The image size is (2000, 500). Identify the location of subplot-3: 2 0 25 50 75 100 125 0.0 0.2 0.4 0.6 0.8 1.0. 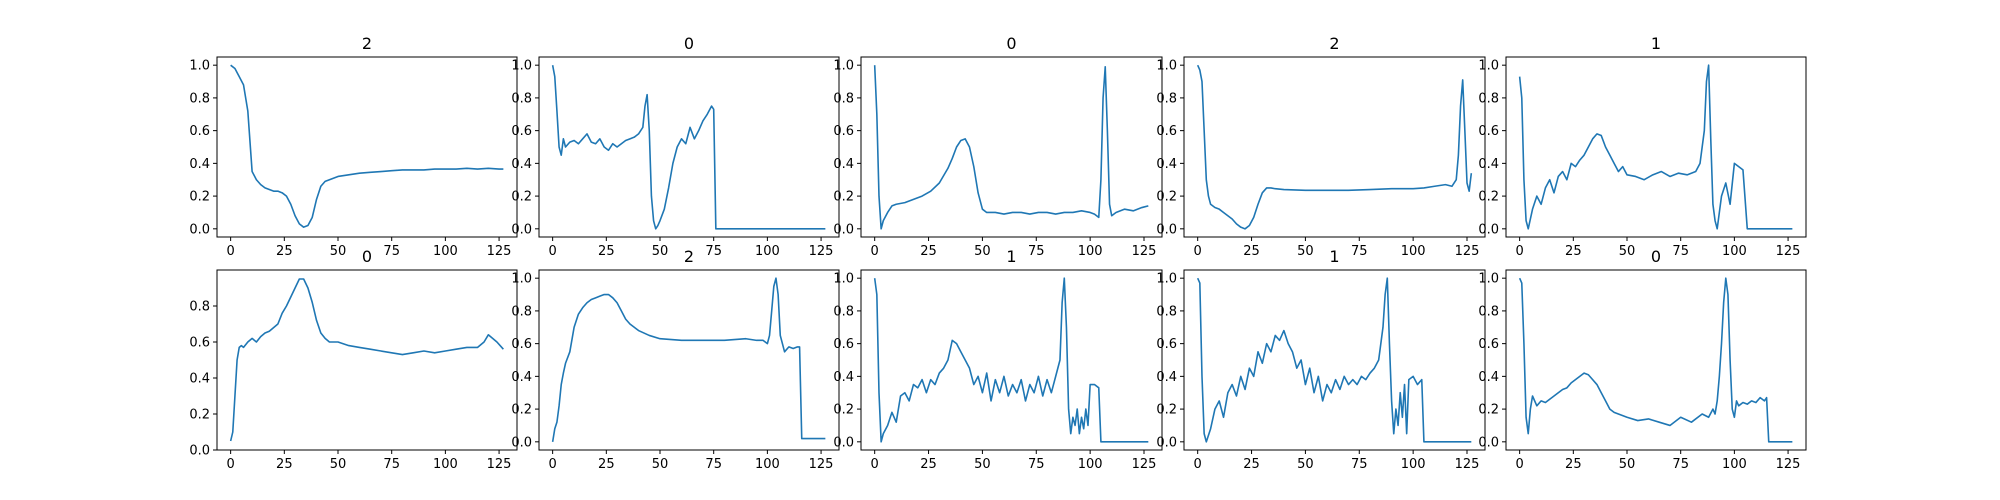
(1321, 146).